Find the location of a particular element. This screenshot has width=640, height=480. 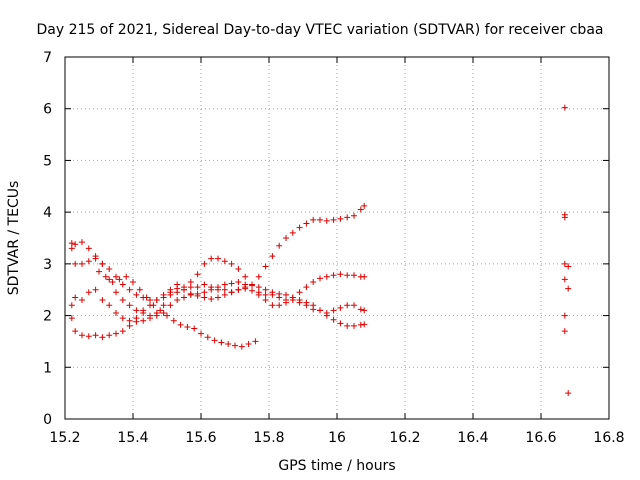

x-tick-labels: 15.2 15.4 15.6 15.8 16 16.2 16.4 16.6 16.8 is located at coordinates (336, 438).